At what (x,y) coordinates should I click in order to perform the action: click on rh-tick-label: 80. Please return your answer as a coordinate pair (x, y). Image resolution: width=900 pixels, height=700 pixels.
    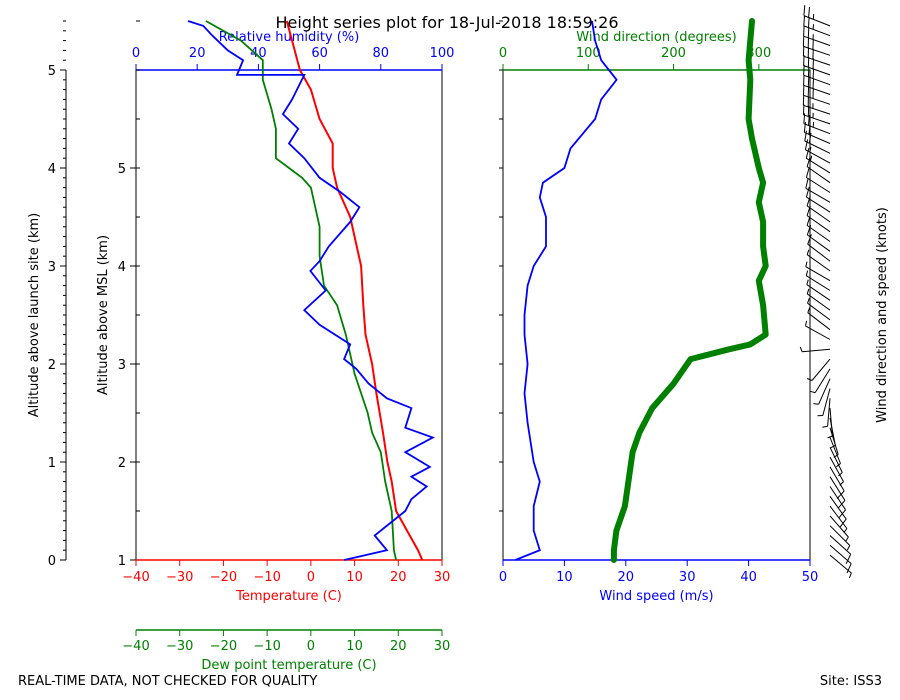
    Looking at the image, I should click on (381, 53).